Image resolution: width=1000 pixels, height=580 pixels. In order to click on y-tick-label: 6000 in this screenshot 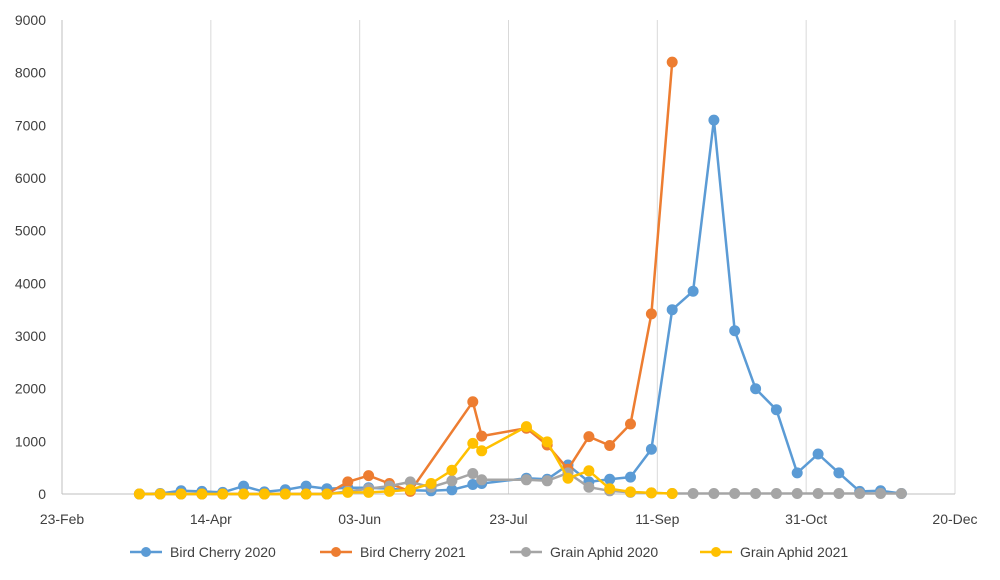, I will do `click(30, 178)`.